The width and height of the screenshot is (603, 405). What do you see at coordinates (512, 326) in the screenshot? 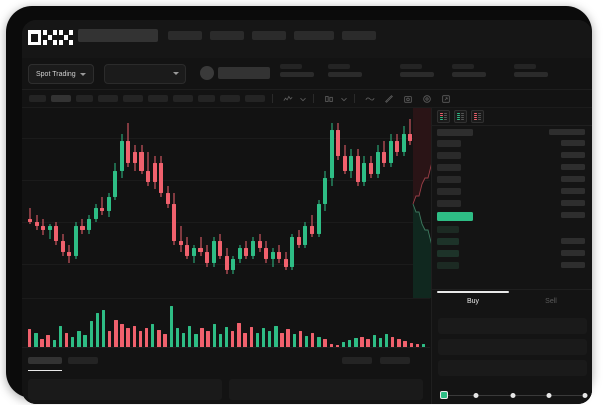
I see `price-field` at bounding box center [512, 326].